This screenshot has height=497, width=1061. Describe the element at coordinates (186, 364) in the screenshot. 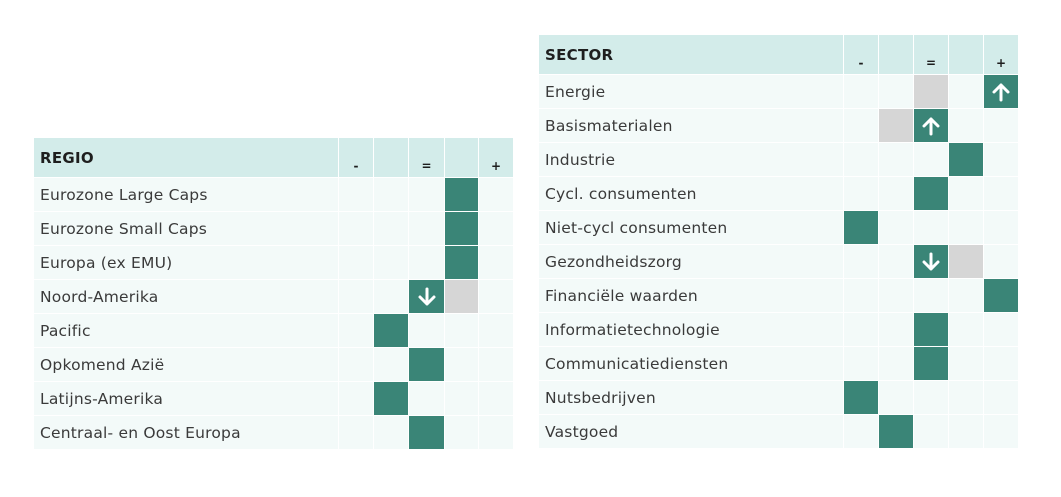

I see `regio-row-label: Opkomend Azië` at that location.